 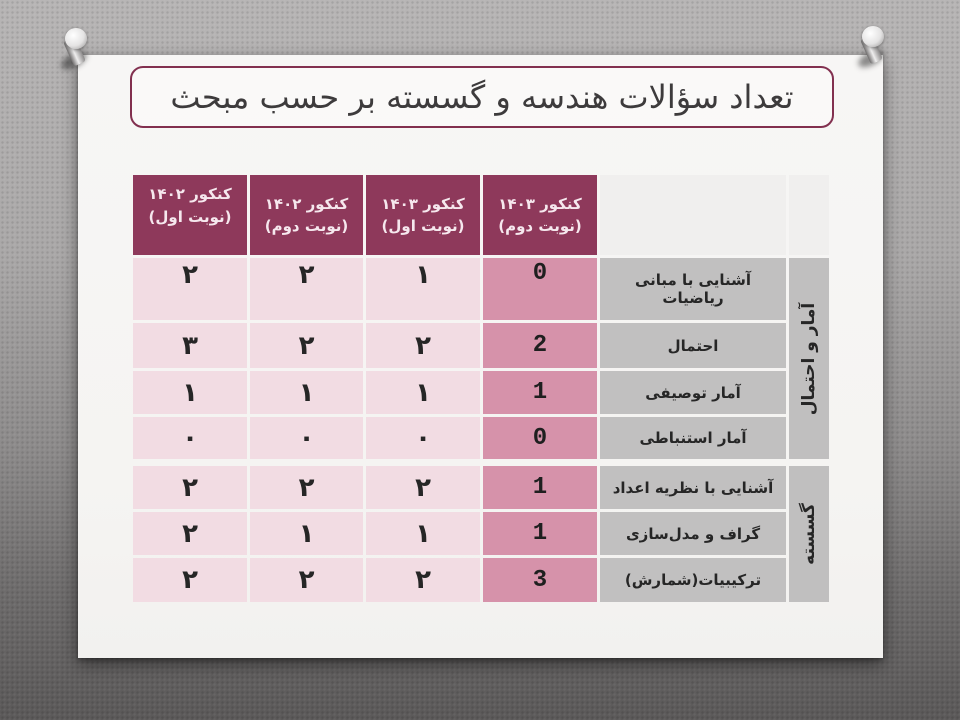 I want to click on value-cell: ۳, so click(x=190, y=345).